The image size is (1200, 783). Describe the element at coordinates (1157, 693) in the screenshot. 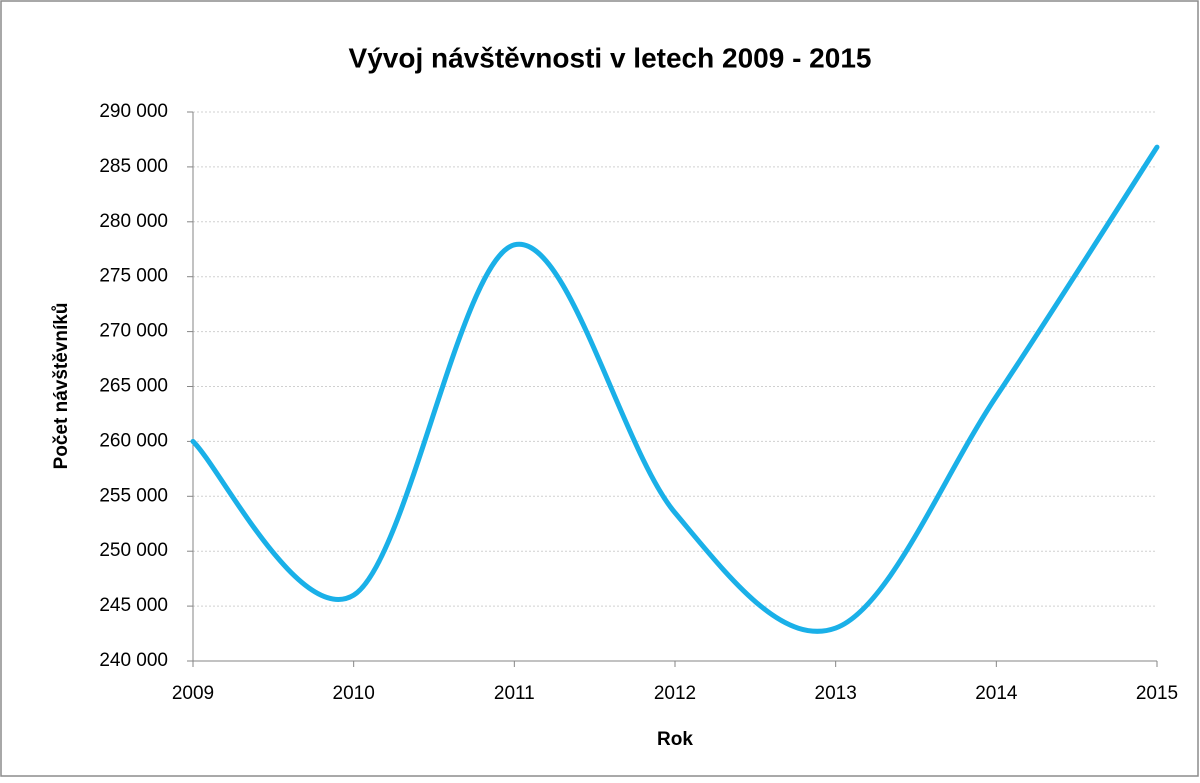

I see `x-tick-label: 2015` at that location.